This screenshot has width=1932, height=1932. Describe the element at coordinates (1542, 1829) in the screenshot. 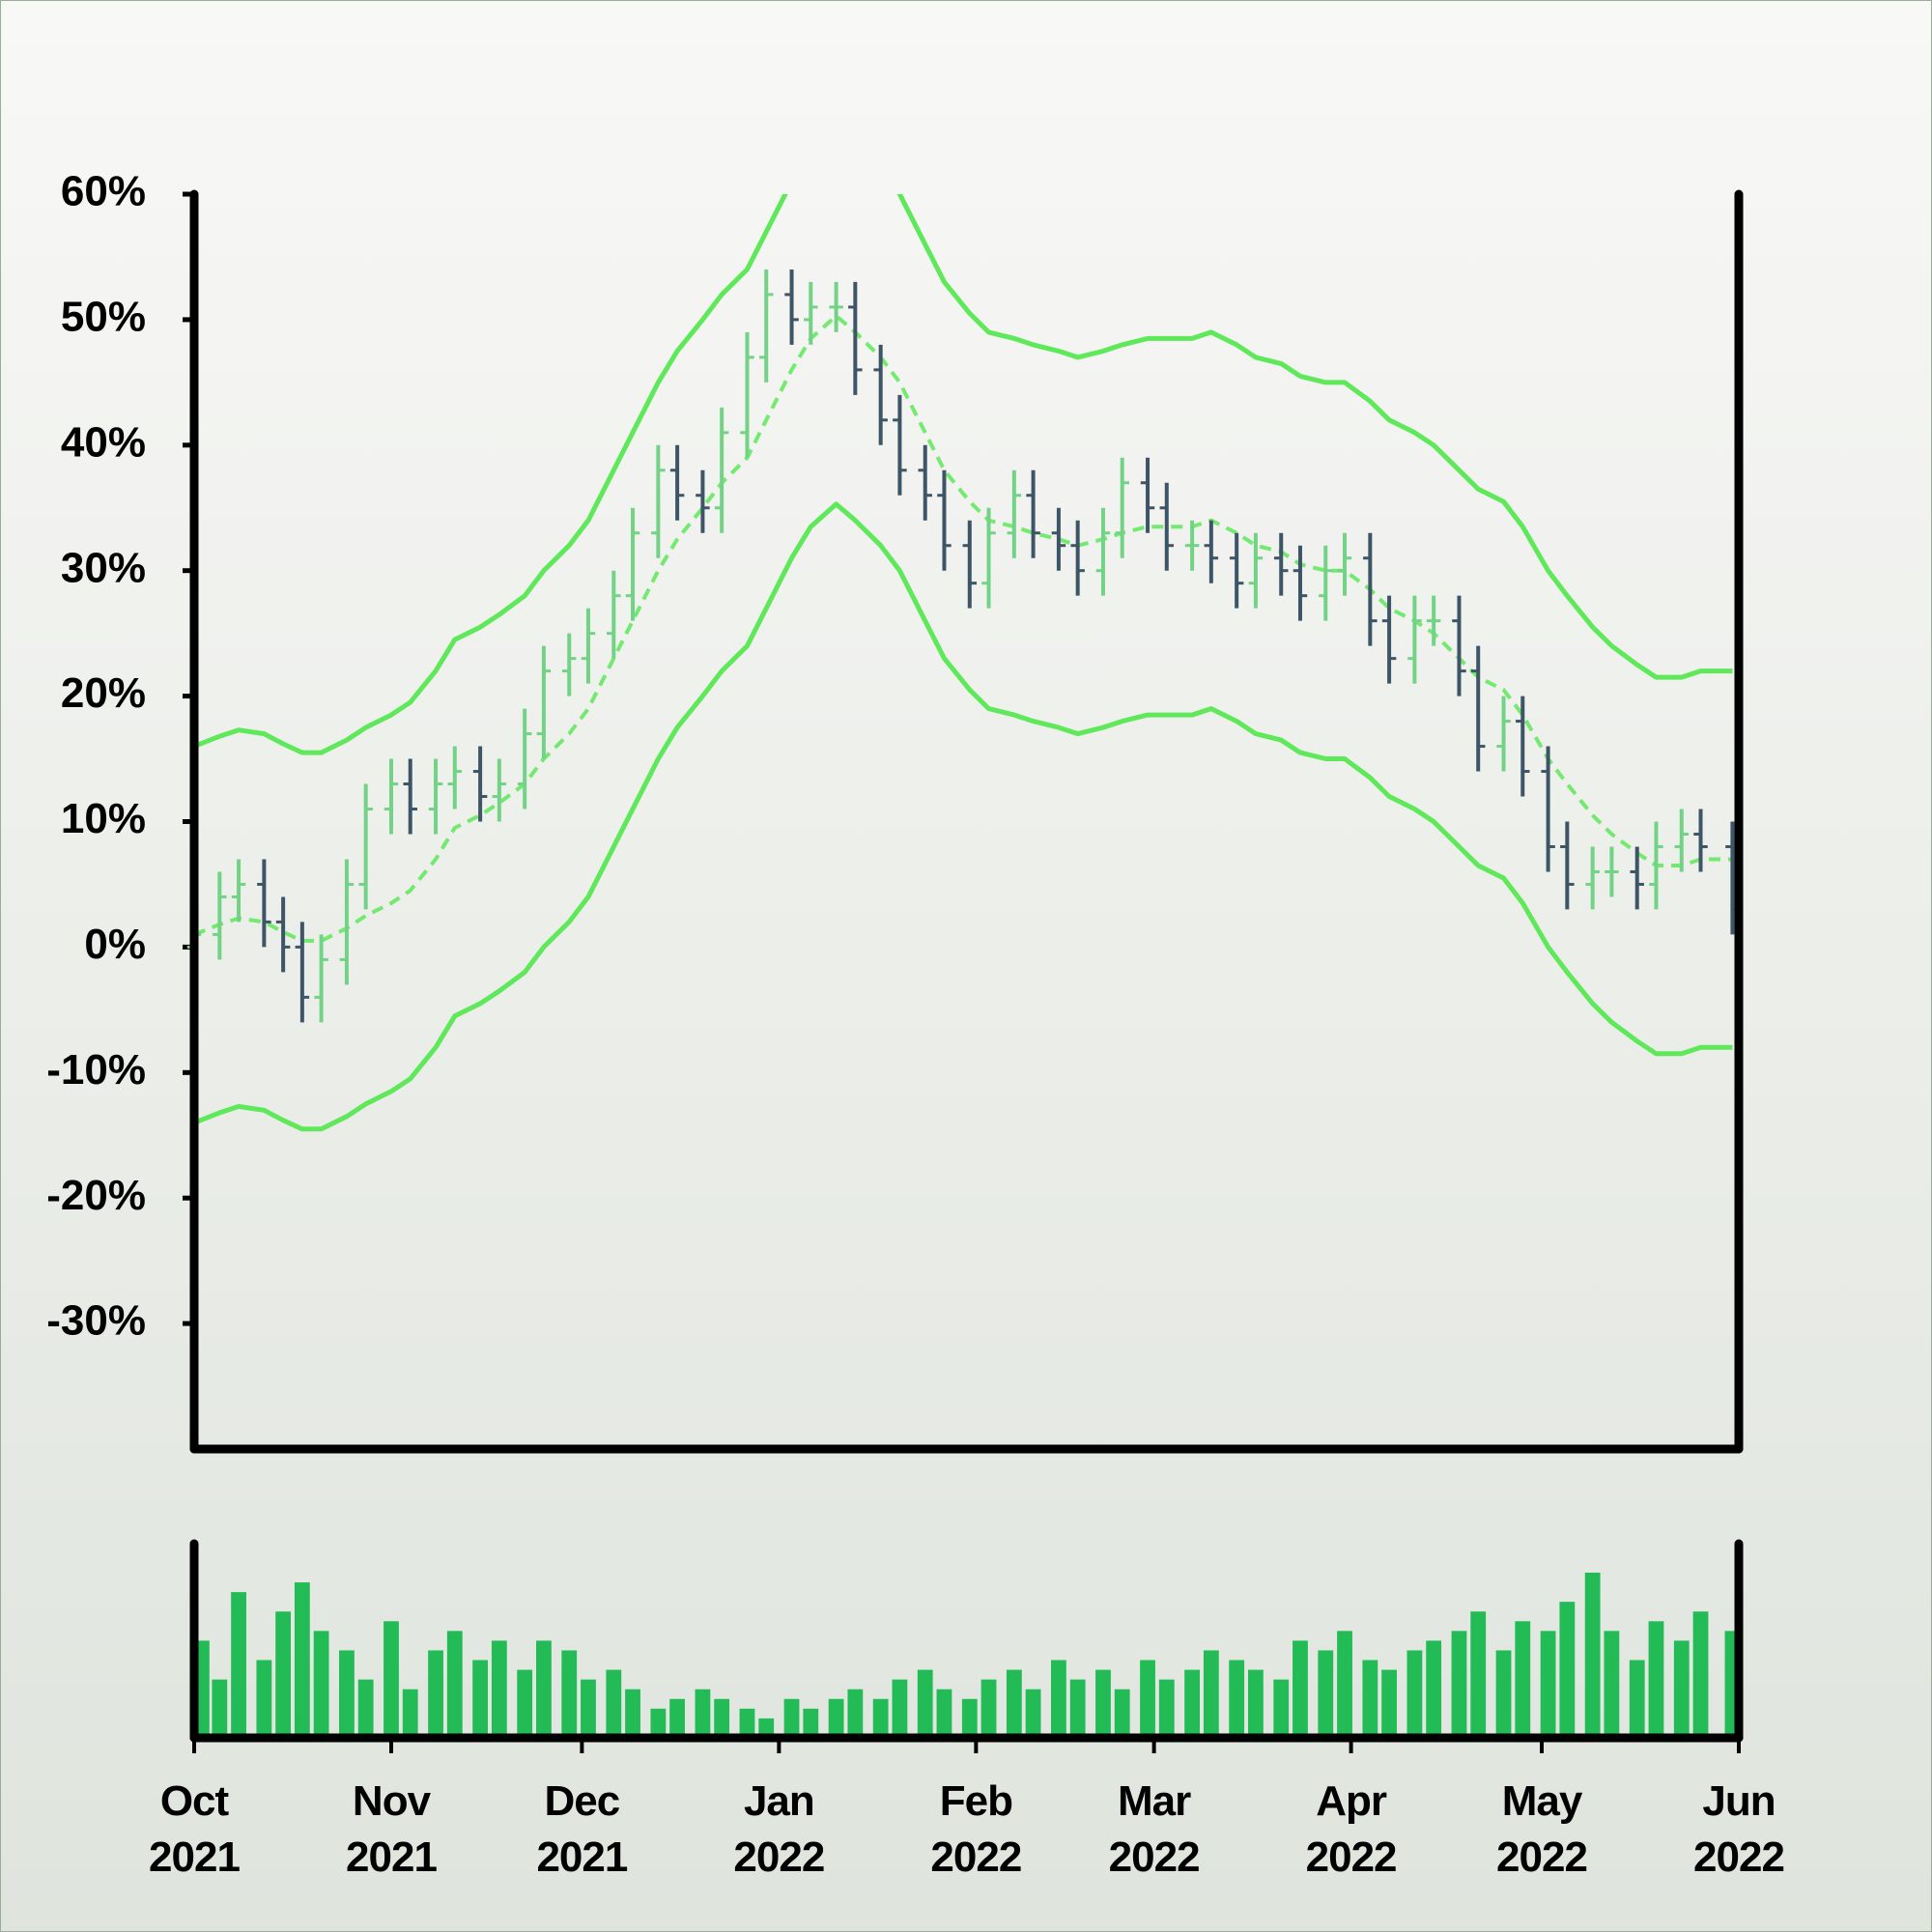

I see `x-tick-label: May 2022` at that location.